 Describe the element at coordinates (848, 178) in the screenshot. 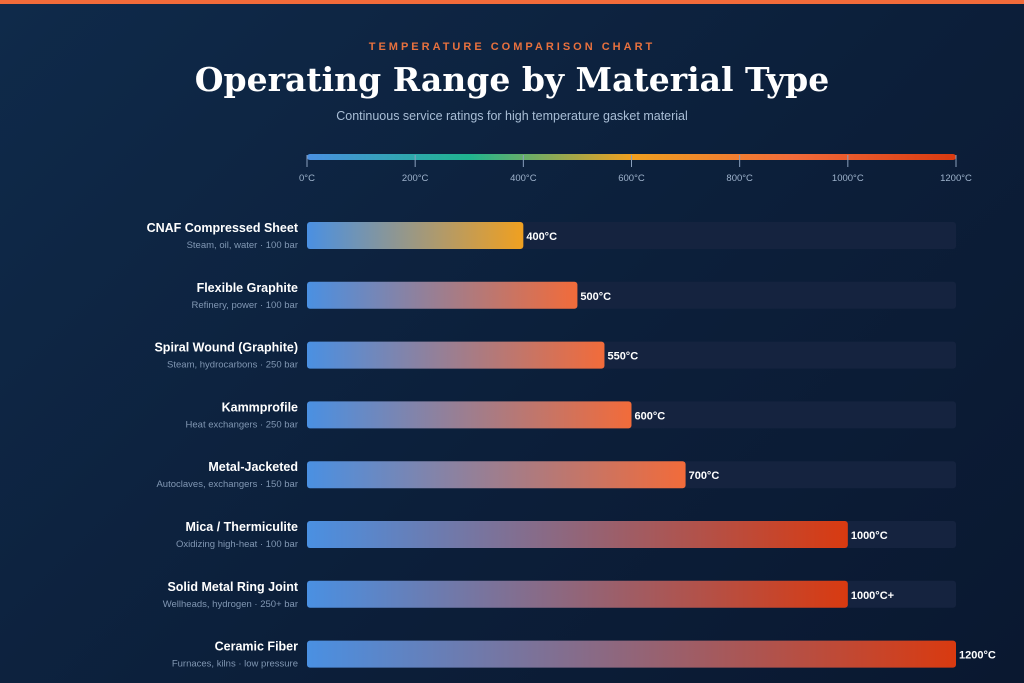

I see `tick-label: 1000°C` at that location.